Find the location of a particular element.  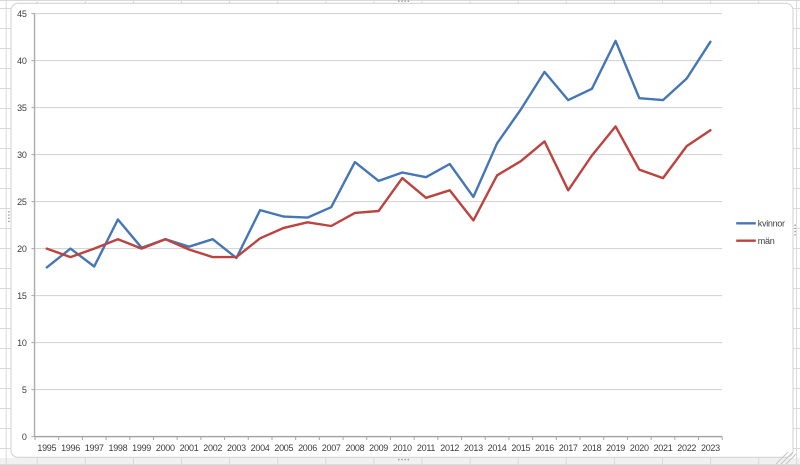

svg-text: kvinnor is located at coordinates (771, 223).